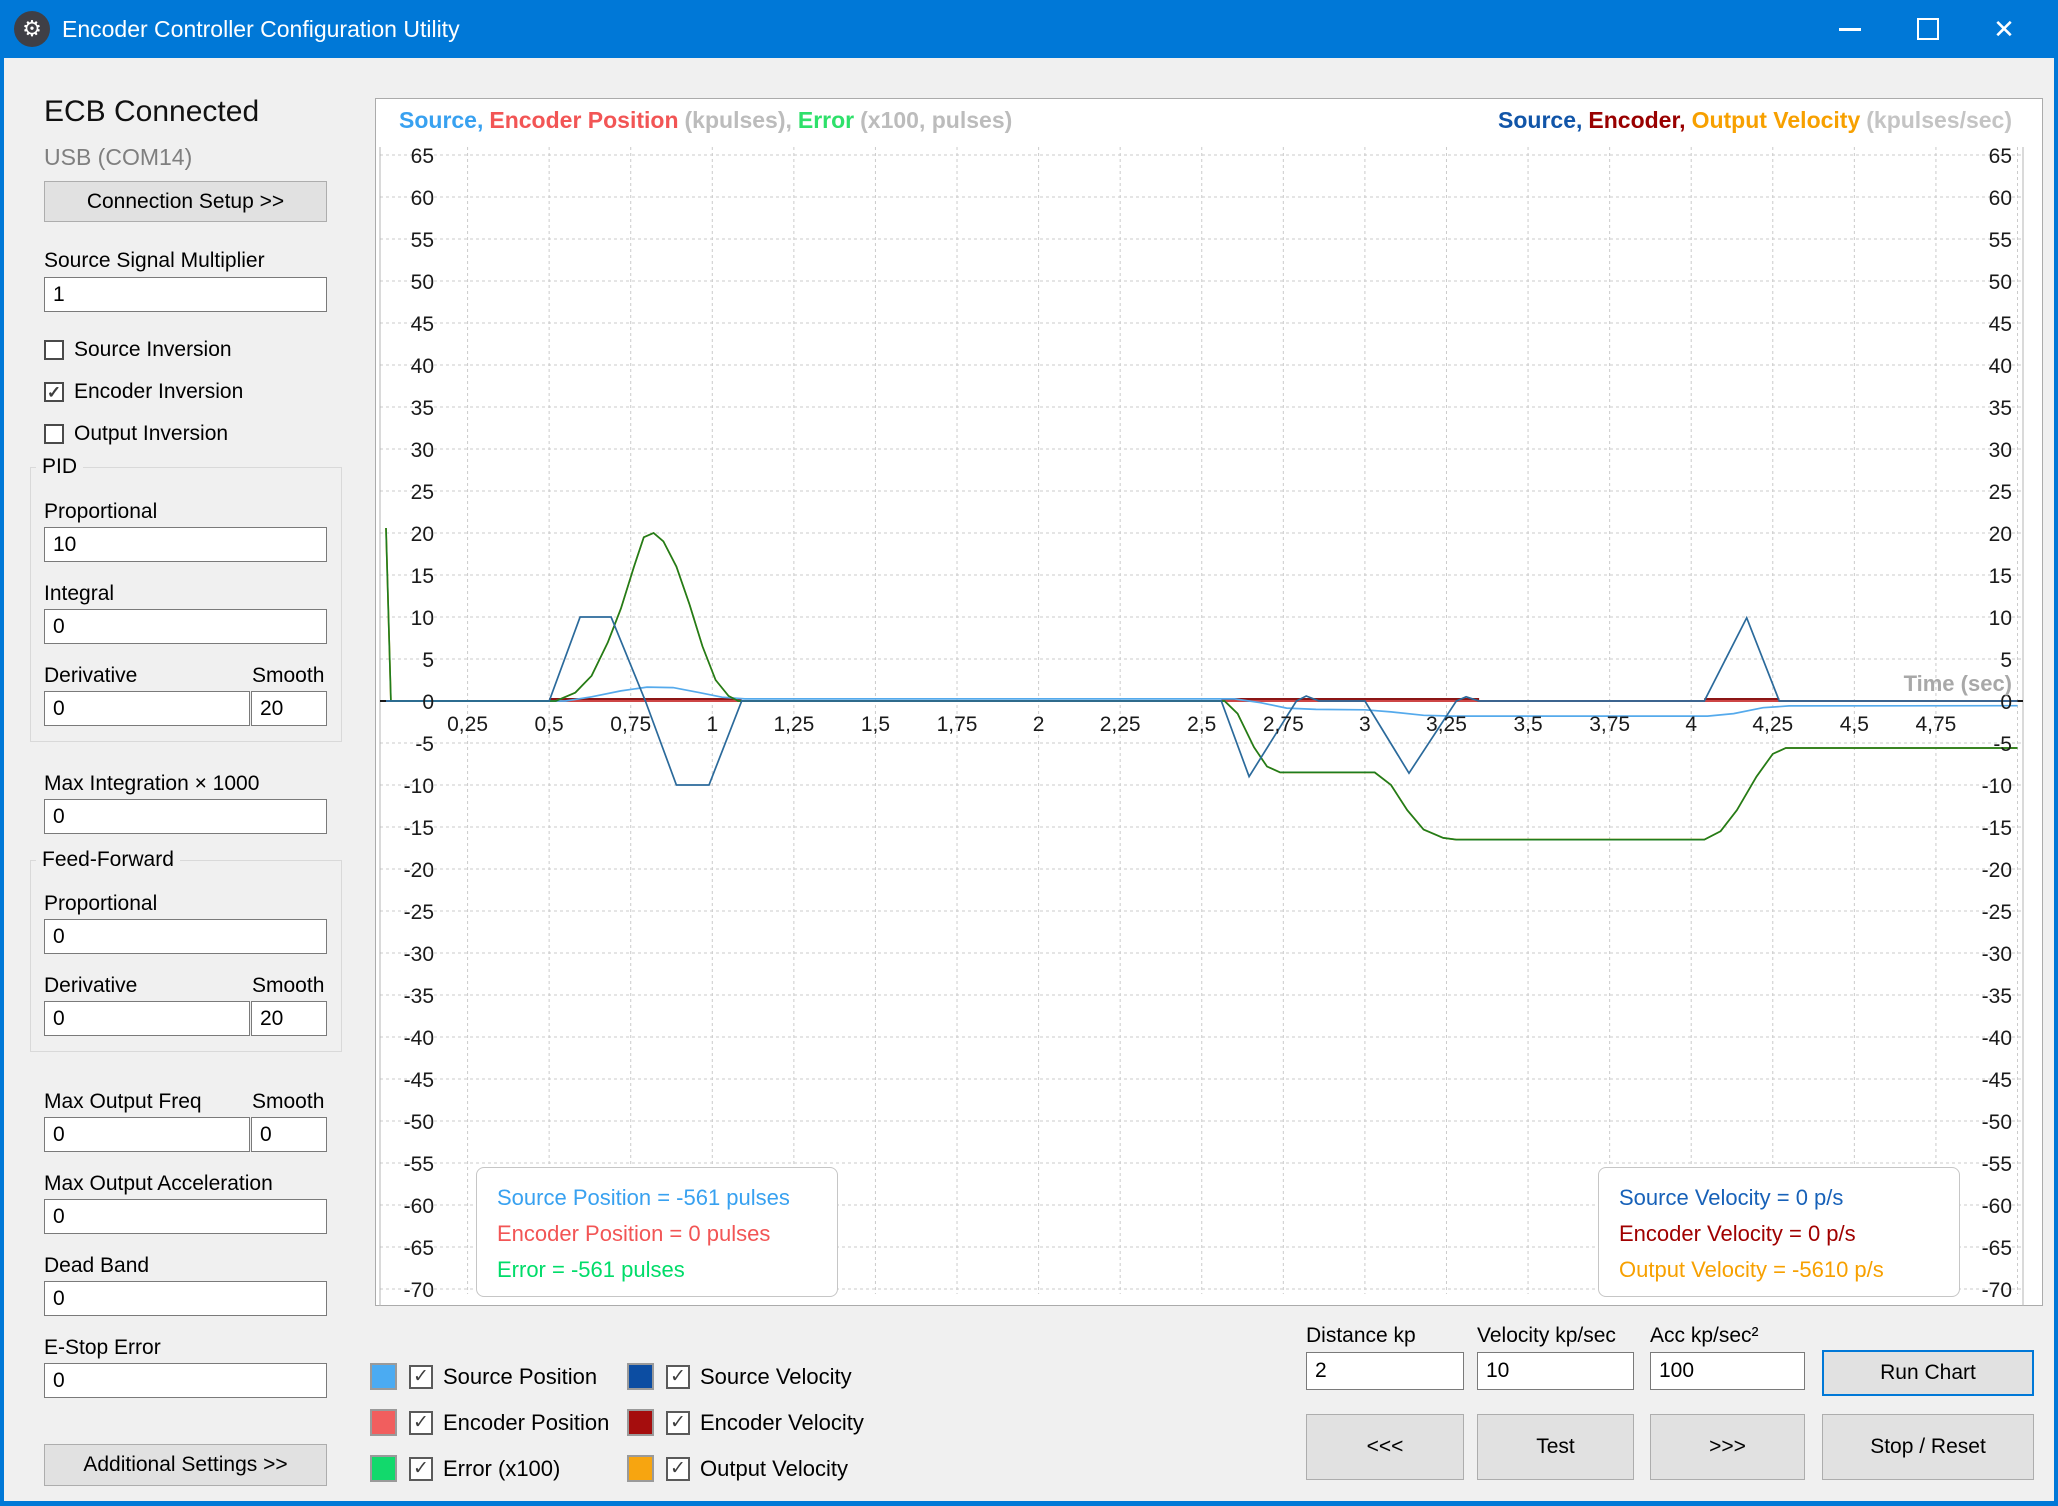  What do you see at coordinates (2000, 156) in the screenshot?
I see `svg-text: 65` at bounding box center [2000, 156].